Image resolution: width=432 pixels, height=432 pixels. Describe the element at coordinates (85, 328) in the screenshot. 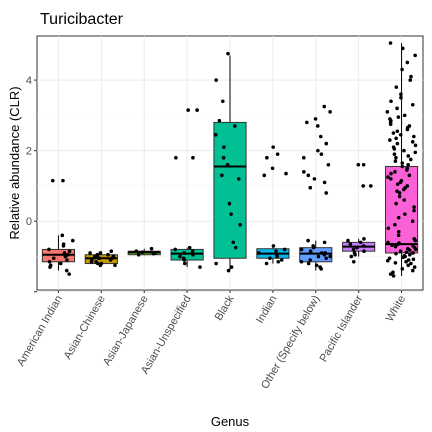

I see `x-tick-label: Asian-Chinese` at that location.